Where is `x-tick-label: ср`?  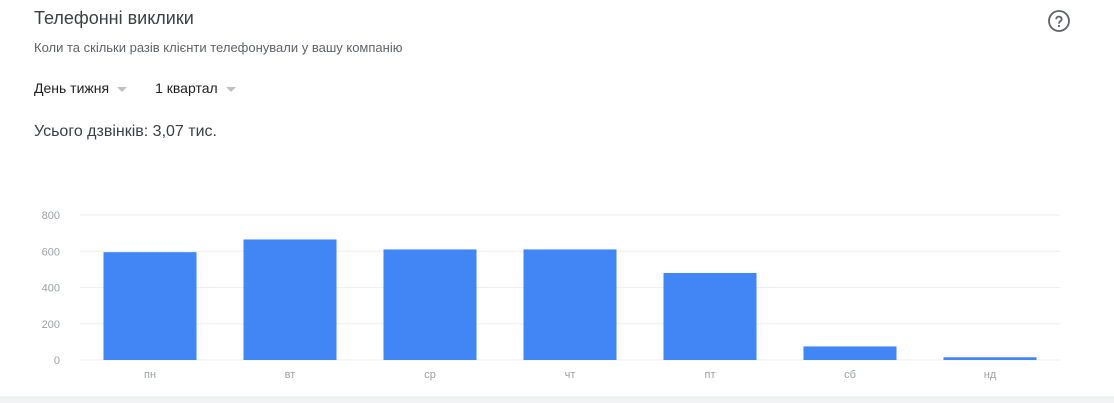 x-tick-label: ср is located at coordinates (430, 375).